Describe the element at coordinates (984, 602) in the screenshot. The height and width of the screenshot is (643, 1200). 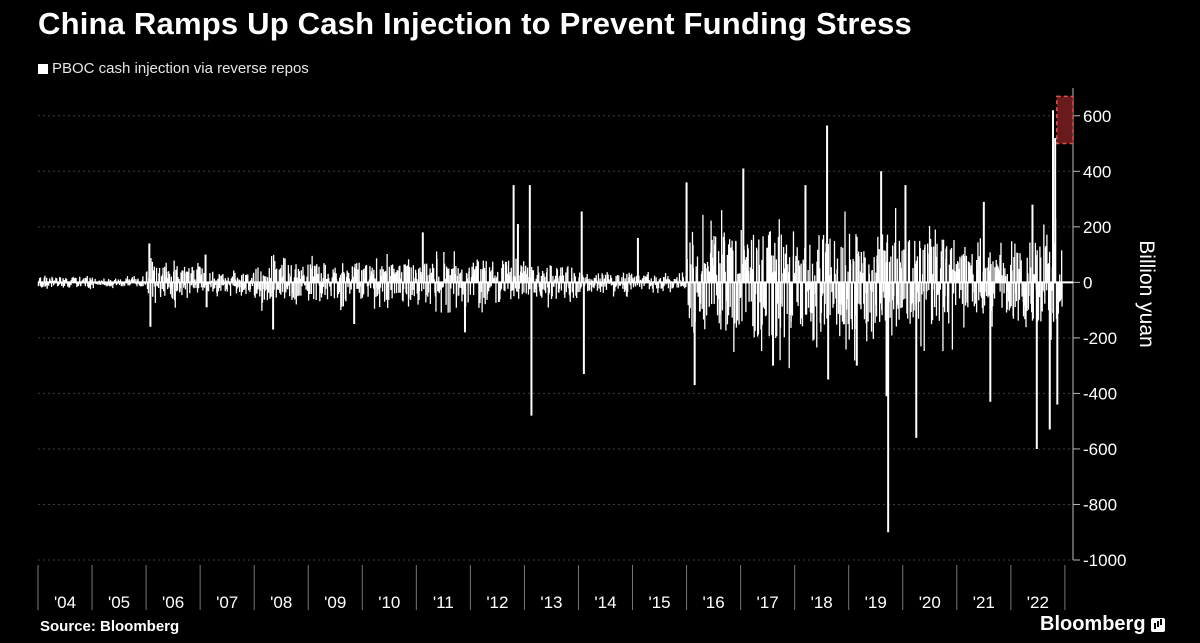
I see `x-tick-label: '21` at that location.